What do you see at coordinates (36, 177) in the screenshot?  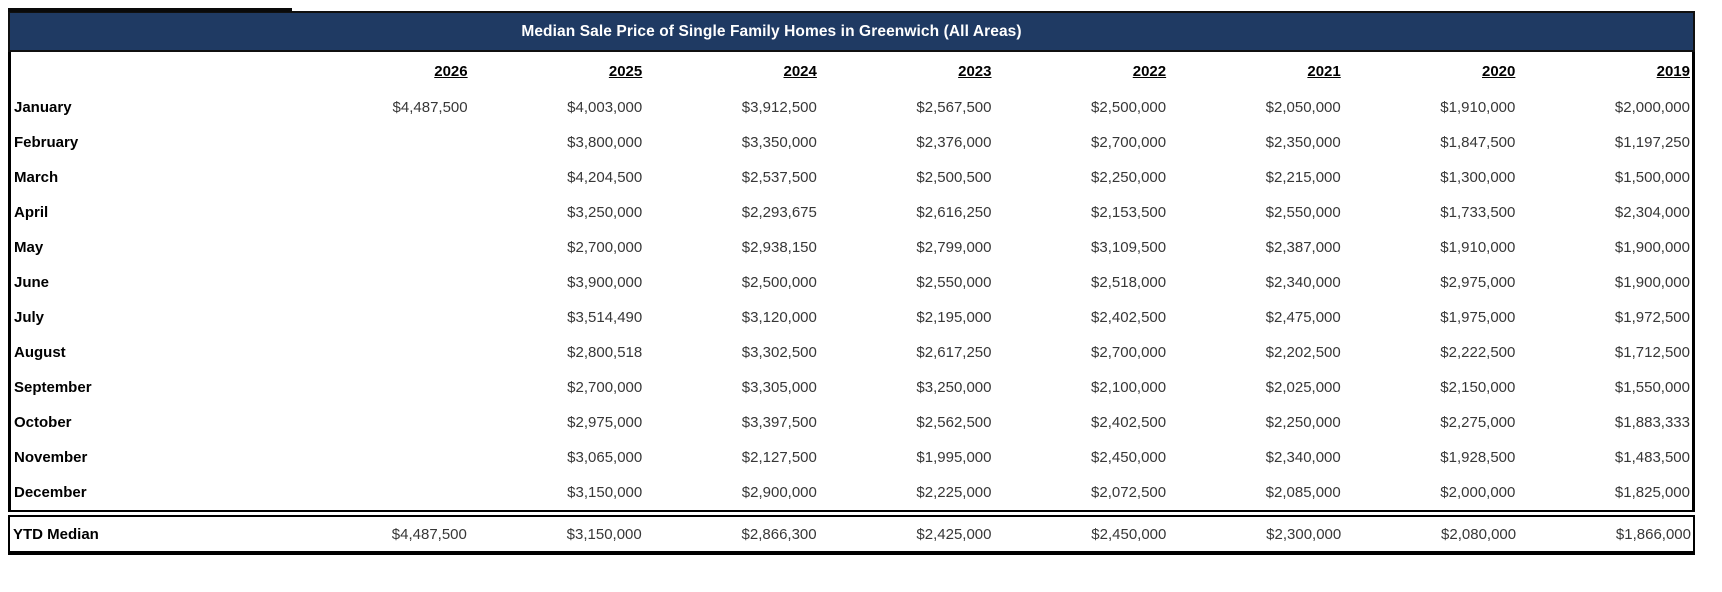 I see `month-label: March` at bounding box center [36, 177].